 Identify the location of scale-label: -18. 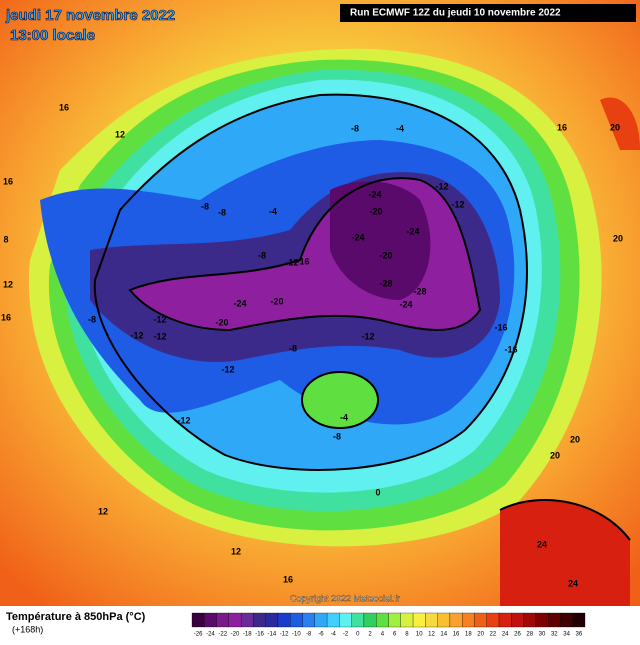
(247, 635).